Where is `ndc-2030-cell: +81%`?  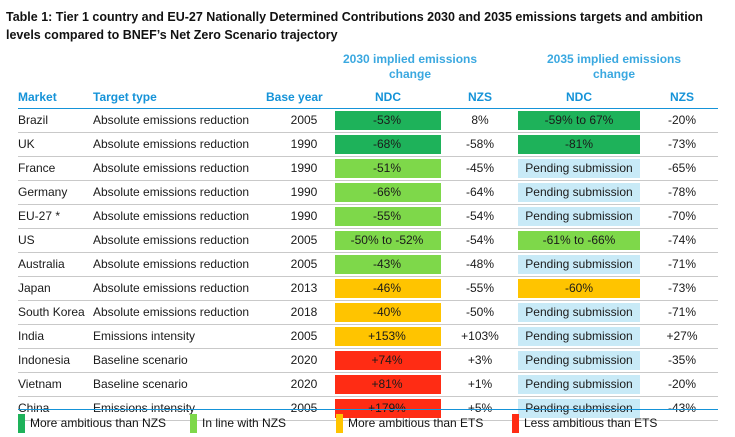 ndc-2030-cell: +81% is located at coordinates (387, 384).